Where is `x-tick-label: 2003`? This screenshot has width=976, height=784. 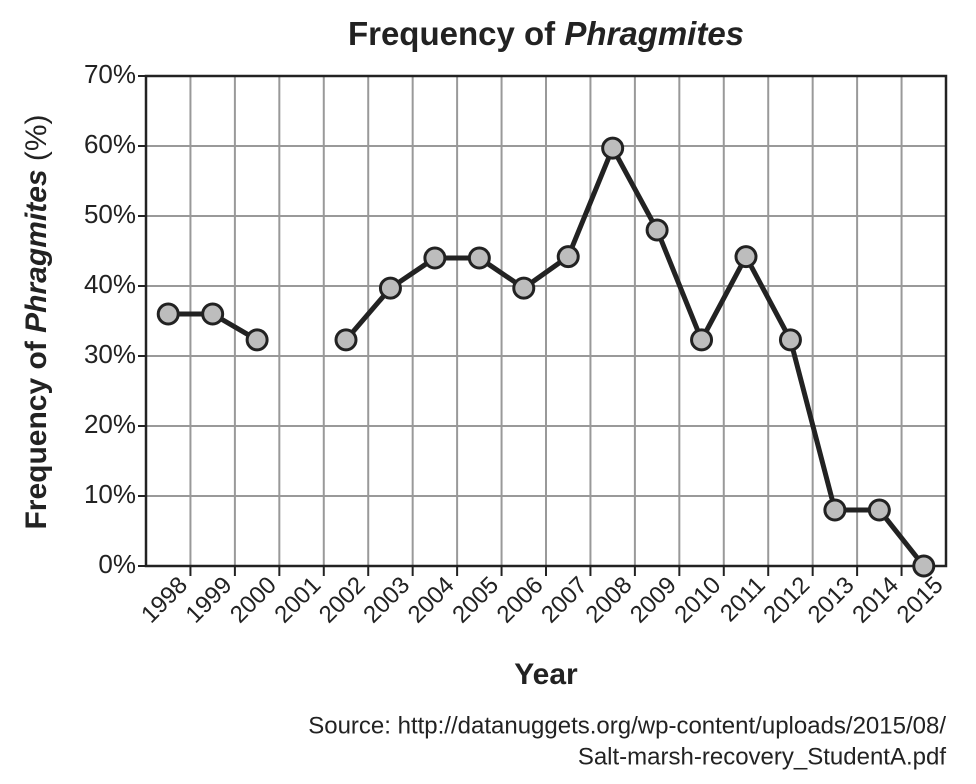
x-tick-label: 2003 is located at coordinates (386, 600).